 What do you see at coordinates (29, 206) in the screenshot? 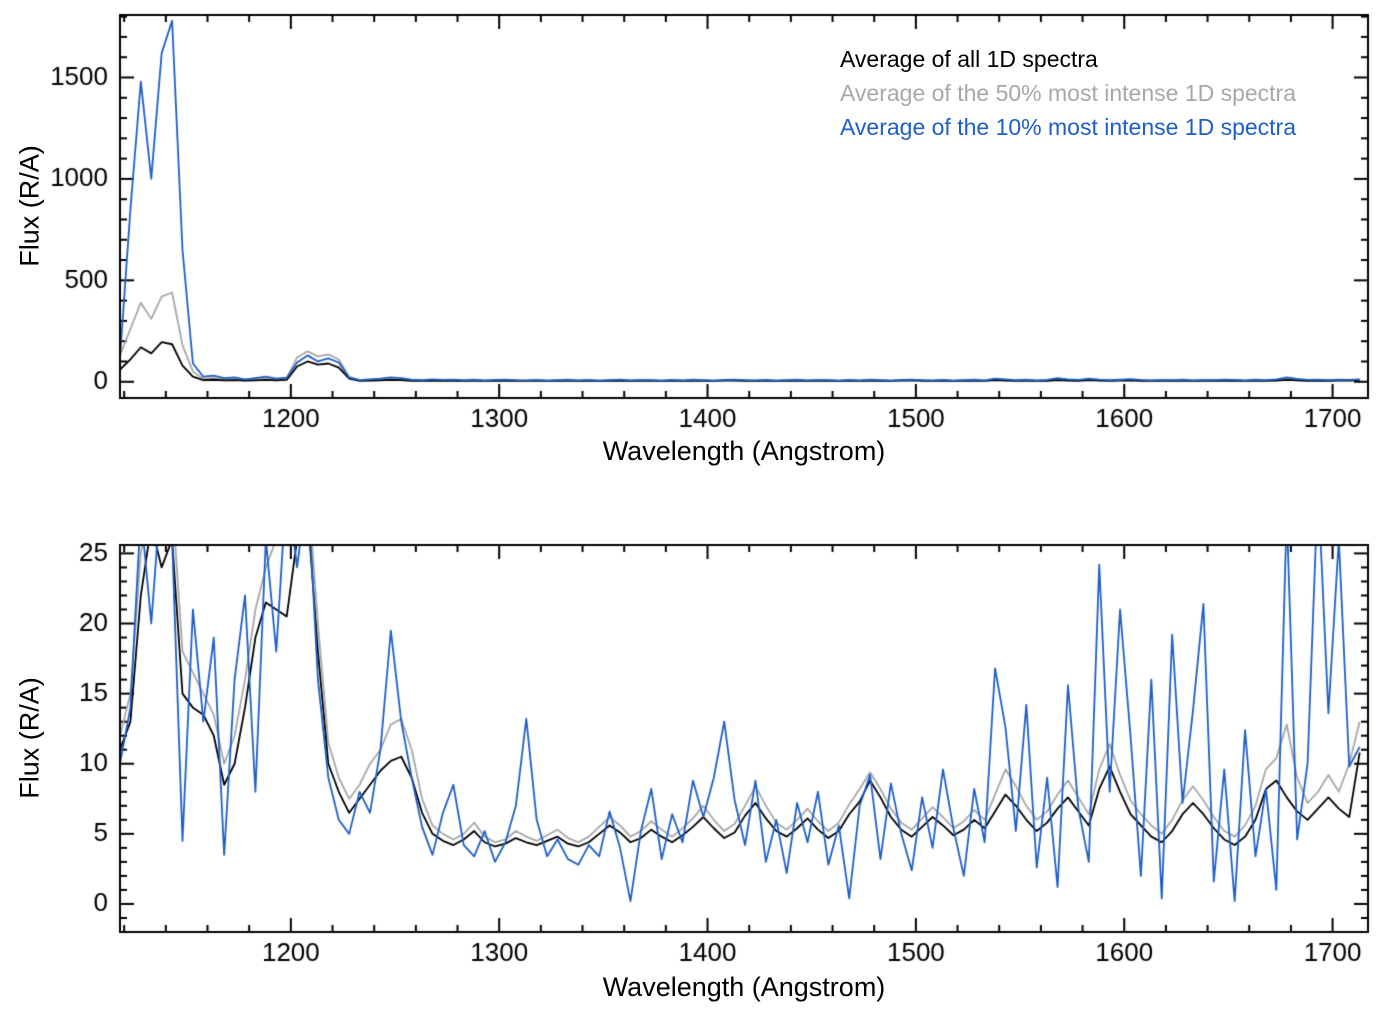
I see `top-panel-y-axis-label: Flux (R/A)` at bounding box center [29, 206].